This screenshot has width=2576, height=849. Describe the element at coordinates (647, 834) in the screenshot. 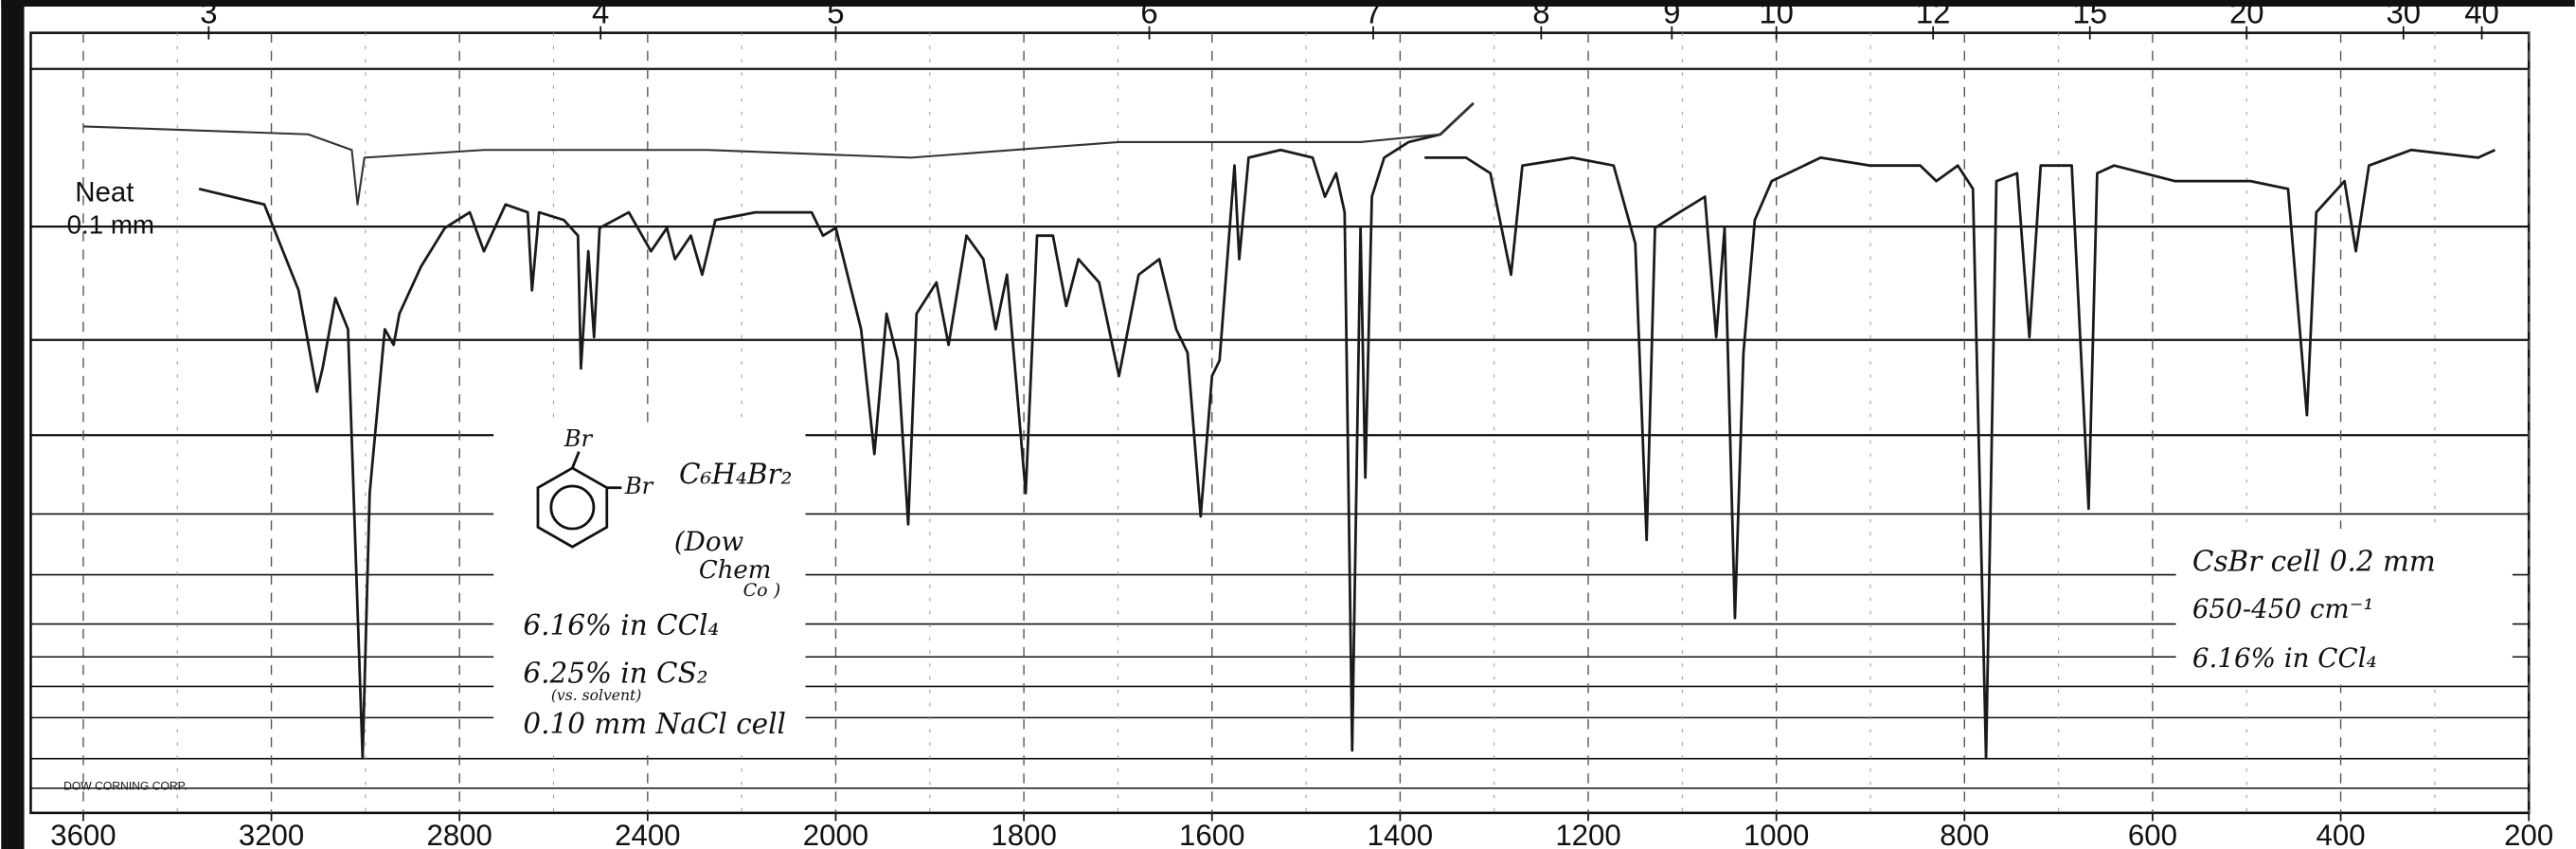

I see `x-tick-label: 2400` at that location.